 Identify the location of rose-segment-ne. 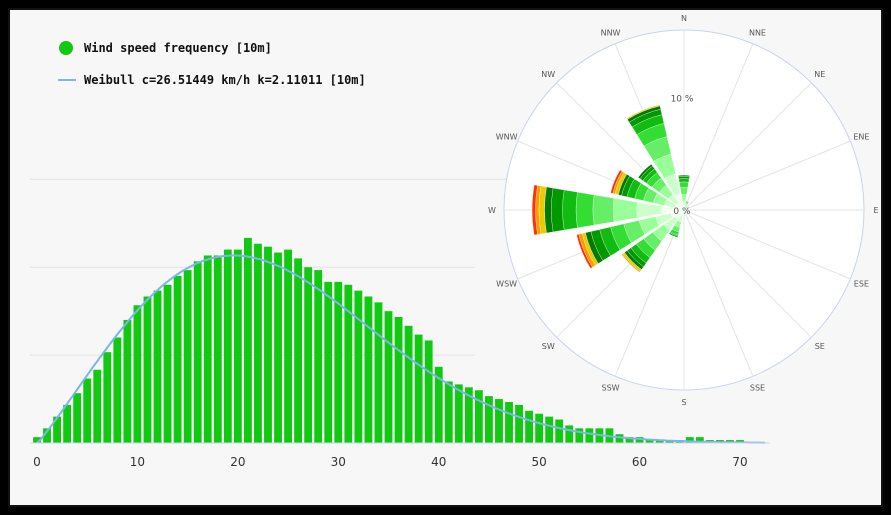
(686, 207).